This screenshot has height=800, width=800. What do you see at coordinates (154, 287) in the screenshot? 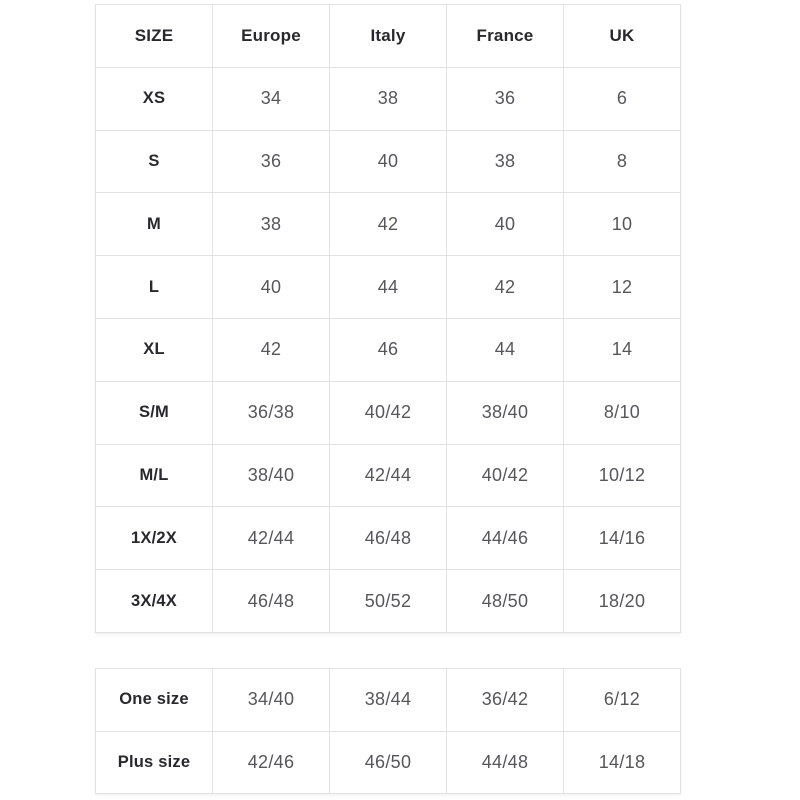
I see `size-label: L` at bounding box center [154, 287].